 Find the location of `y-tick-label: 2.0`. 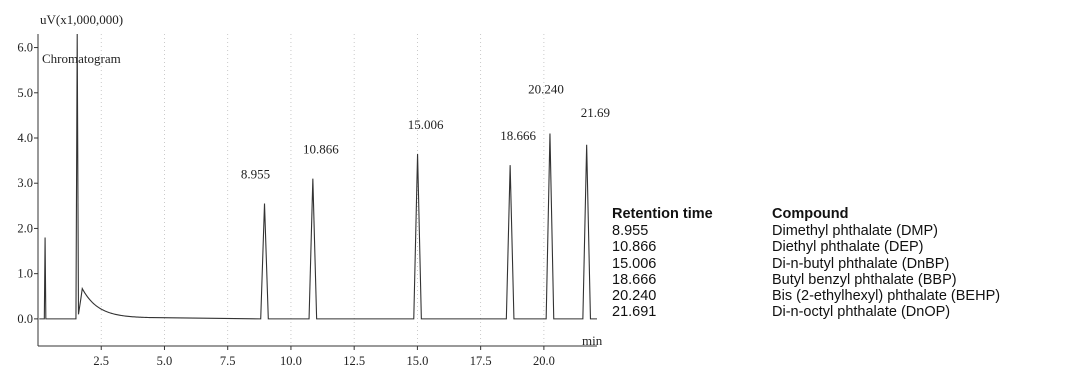

y-tick-label: 2.0 is located at coordinates (25, 228).